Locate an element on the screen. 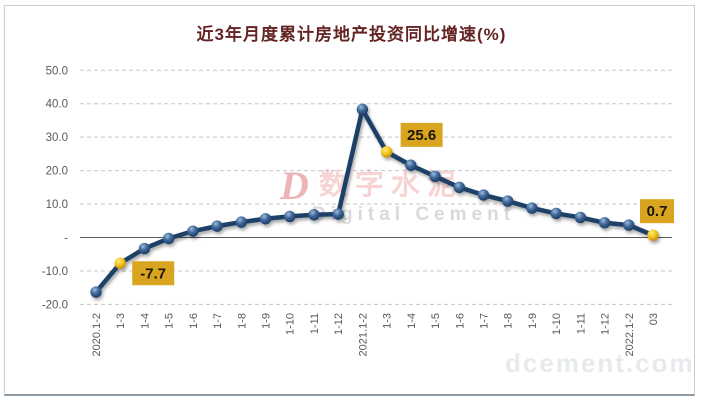  data-label-text: 0.7 is located at coordinates (657, 211).